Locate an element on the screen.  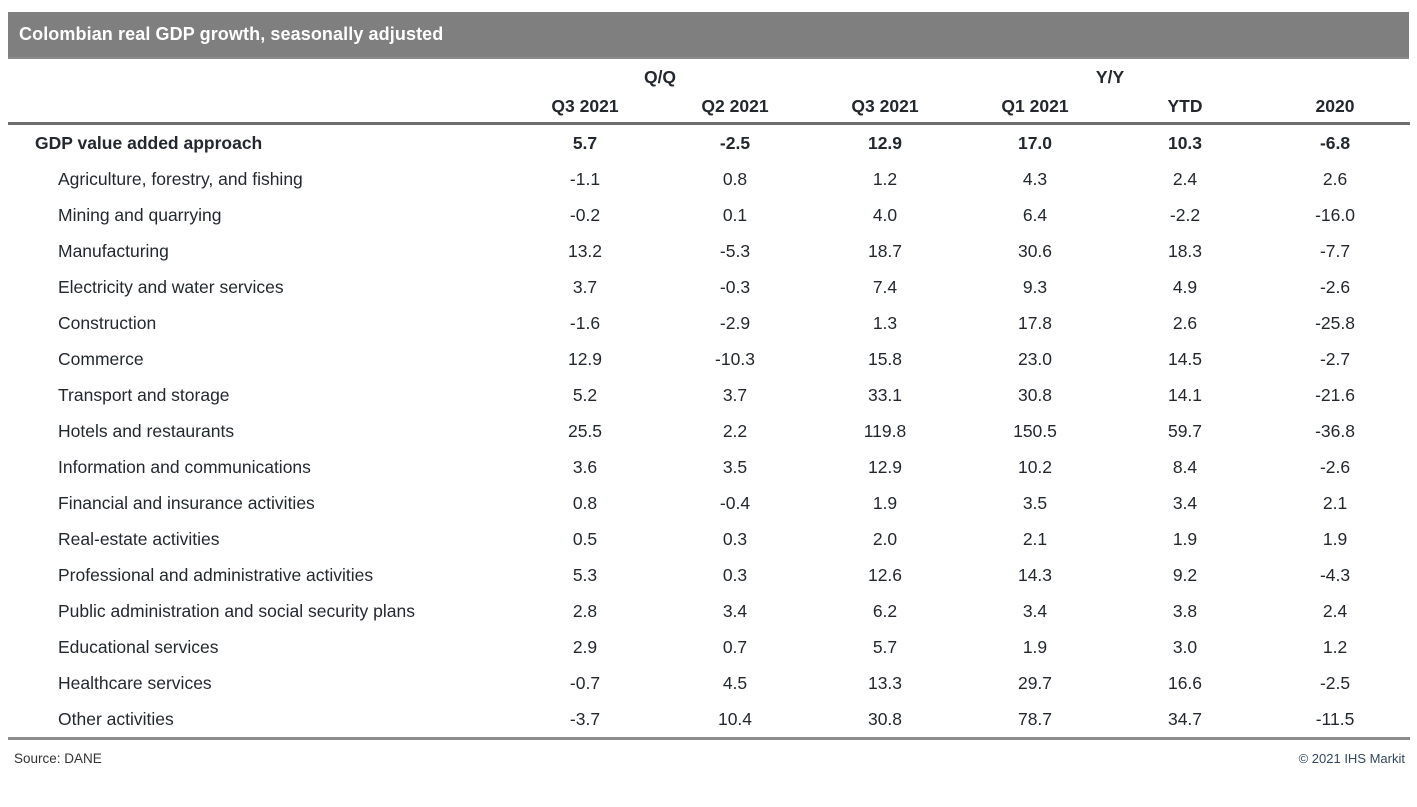
row-value: -5.3 is located at coordinates (735, 251).